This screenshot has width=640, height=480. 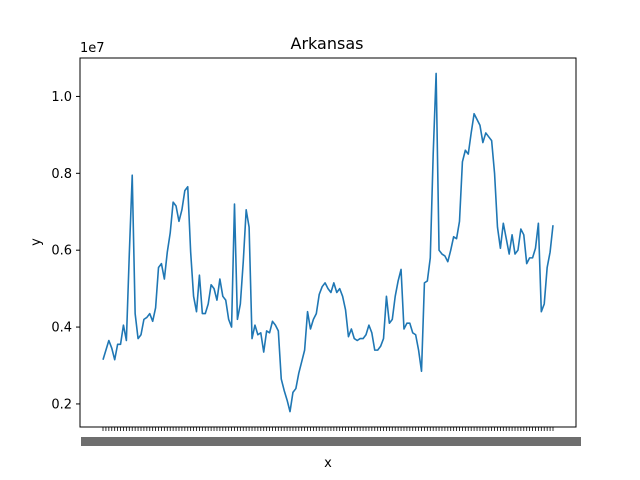 What do you see at coordinates (328, 463) in the screenshot?
I see `x-axis-label: x` at bounding box center [328, 463].